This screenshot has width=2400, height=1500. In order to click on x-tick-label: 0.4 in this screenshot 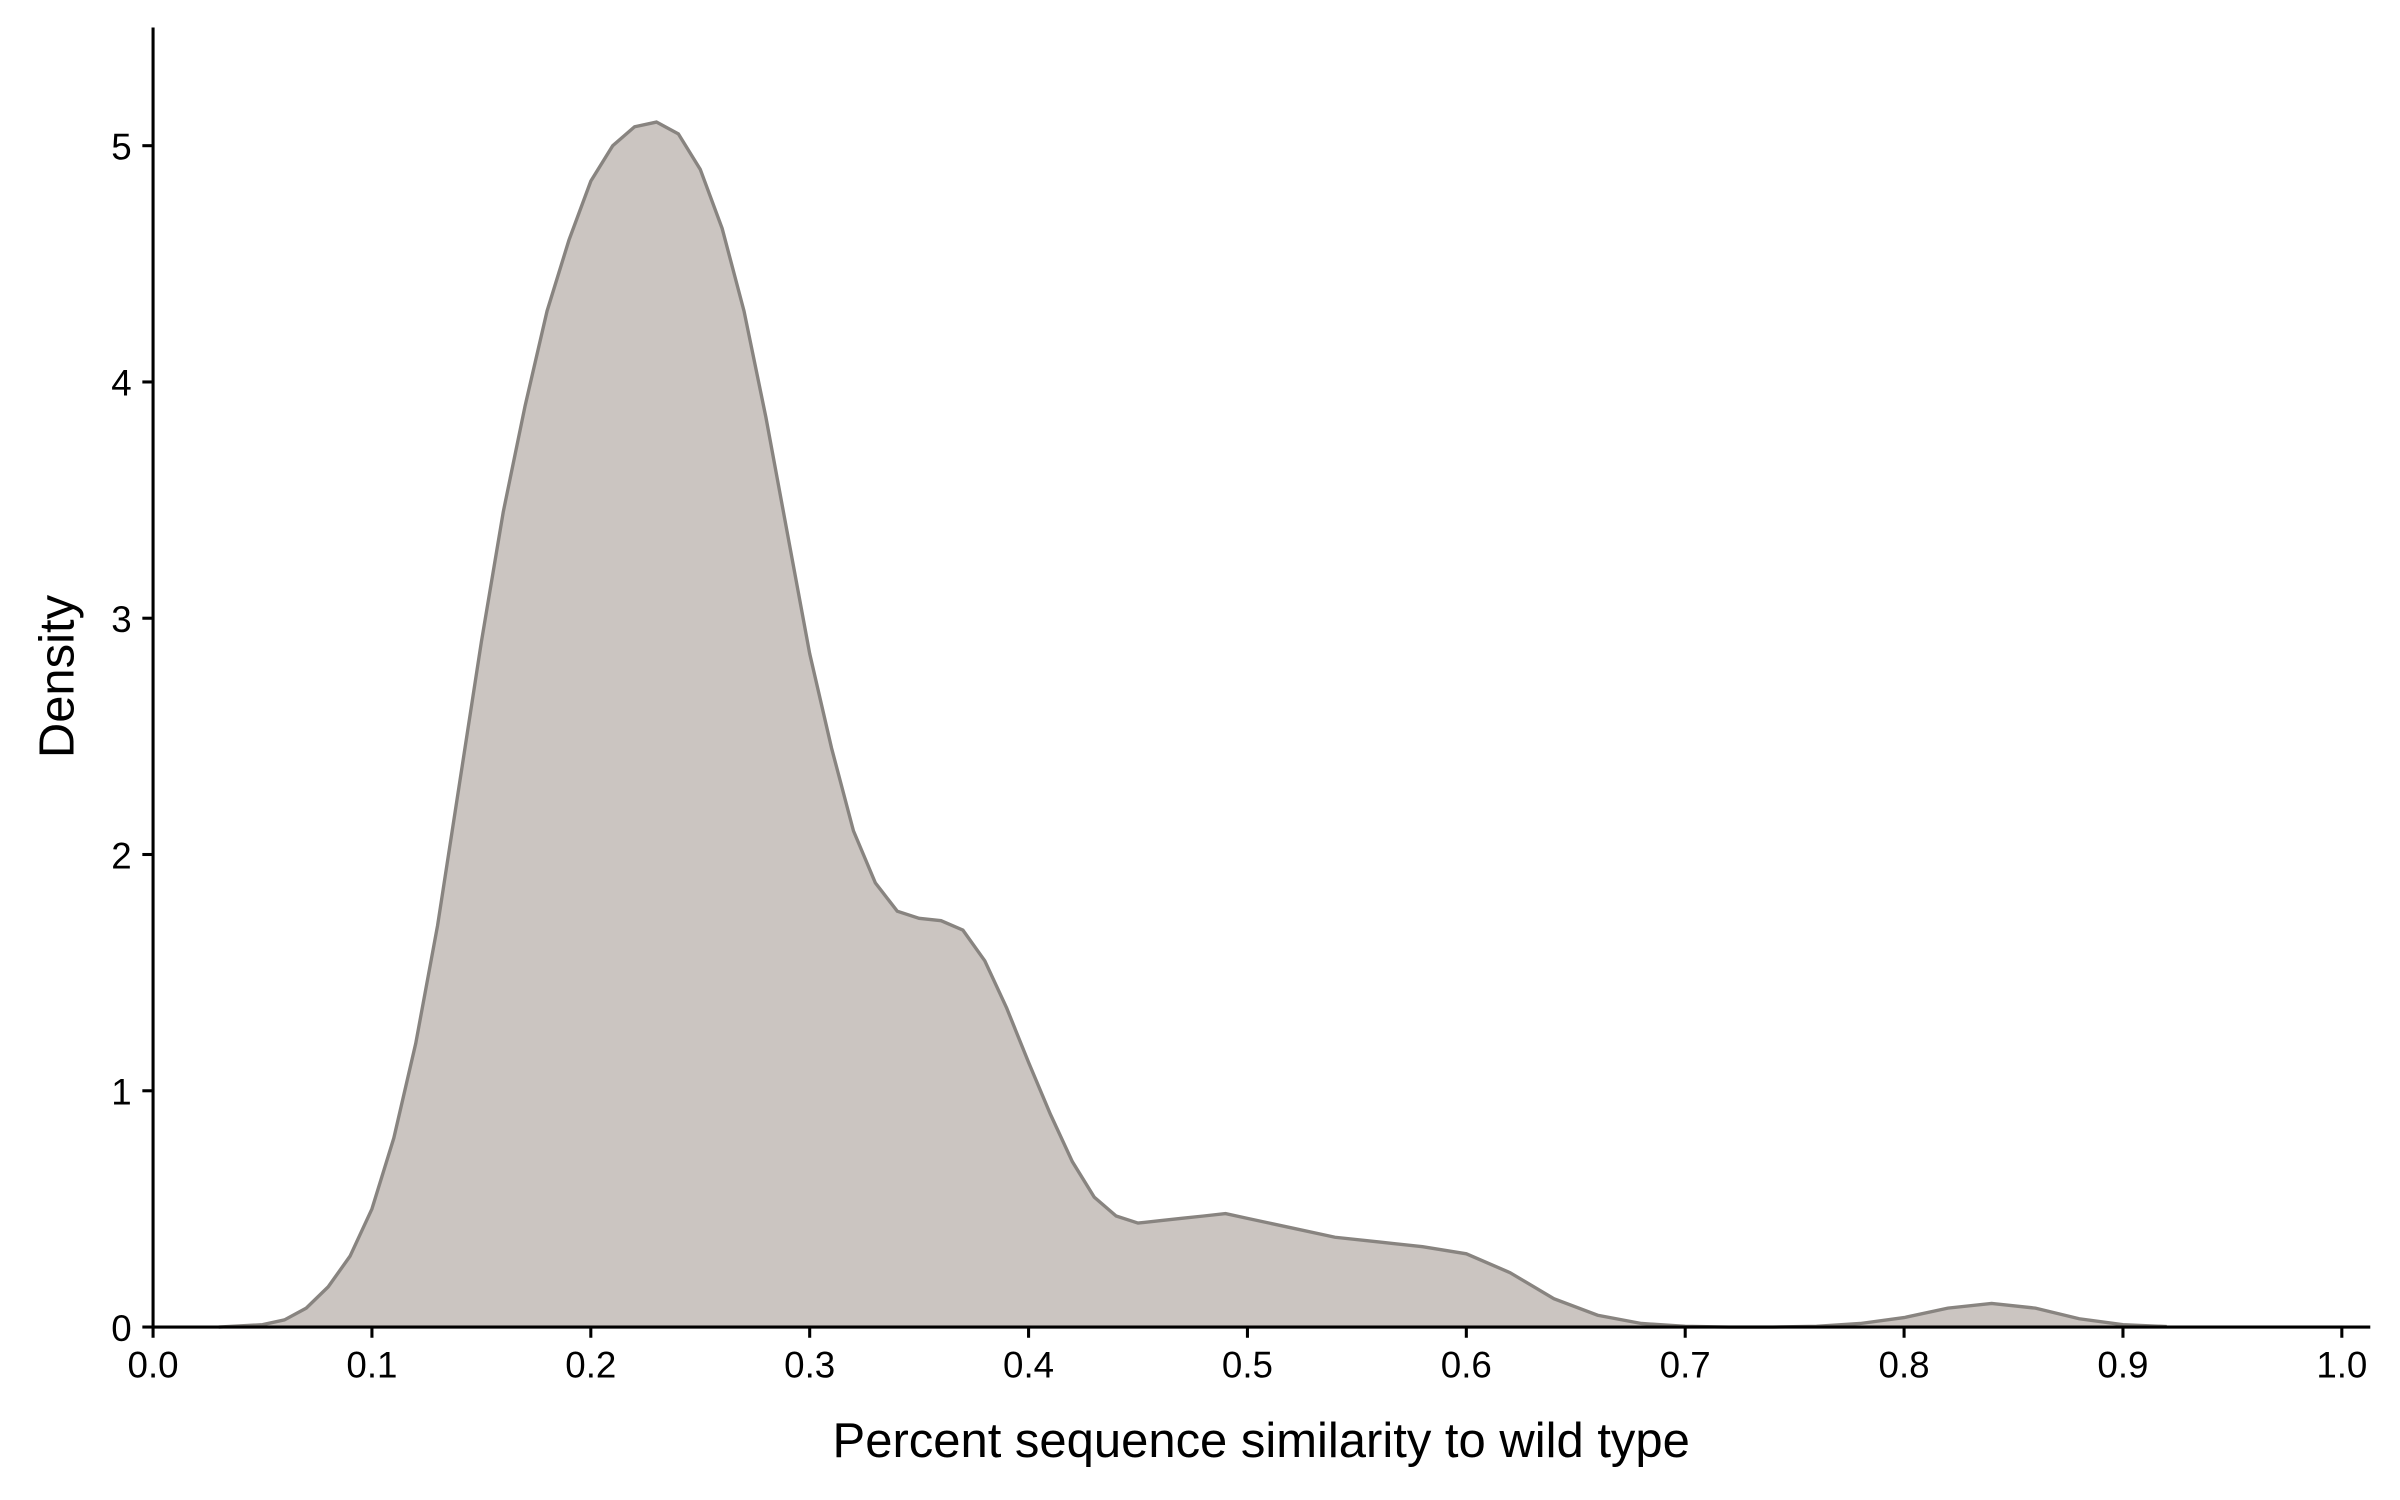, I will do `click(1028, 1365)`.